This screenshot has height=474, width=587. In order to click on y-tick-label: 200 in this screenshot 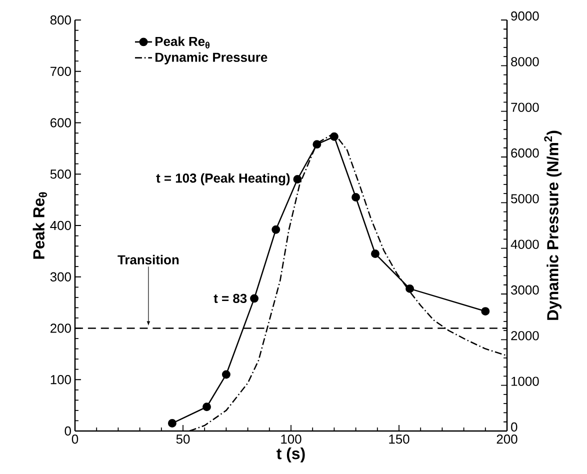, I will do `click(60, 328)`.